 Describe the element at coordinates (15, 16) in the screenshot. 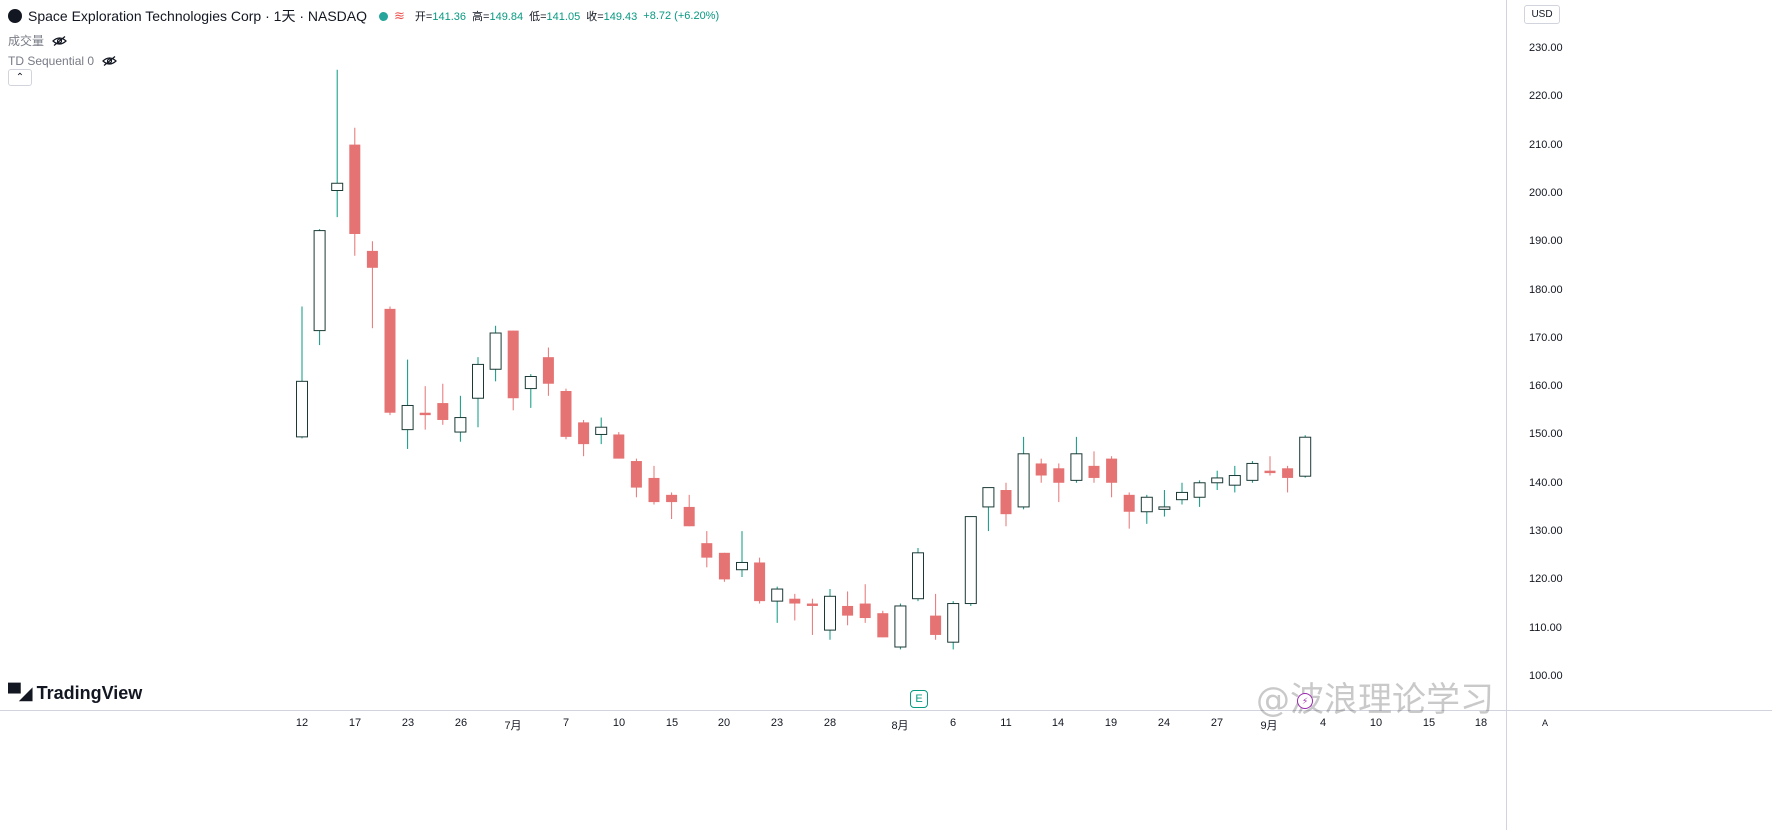

I see `symbol-logo-icon` at that location.